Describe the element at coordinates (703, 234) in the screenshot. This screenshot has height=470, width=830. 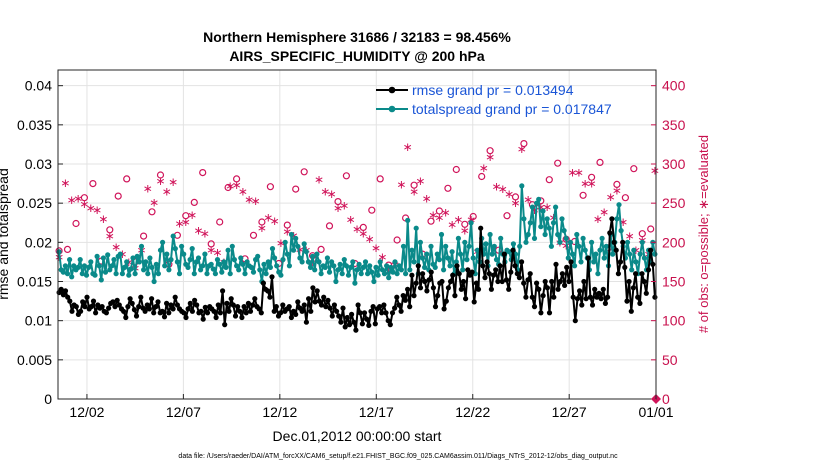
I see `y2-axis-label: # of obs: o=possible; ∗=evaluated` at that location.